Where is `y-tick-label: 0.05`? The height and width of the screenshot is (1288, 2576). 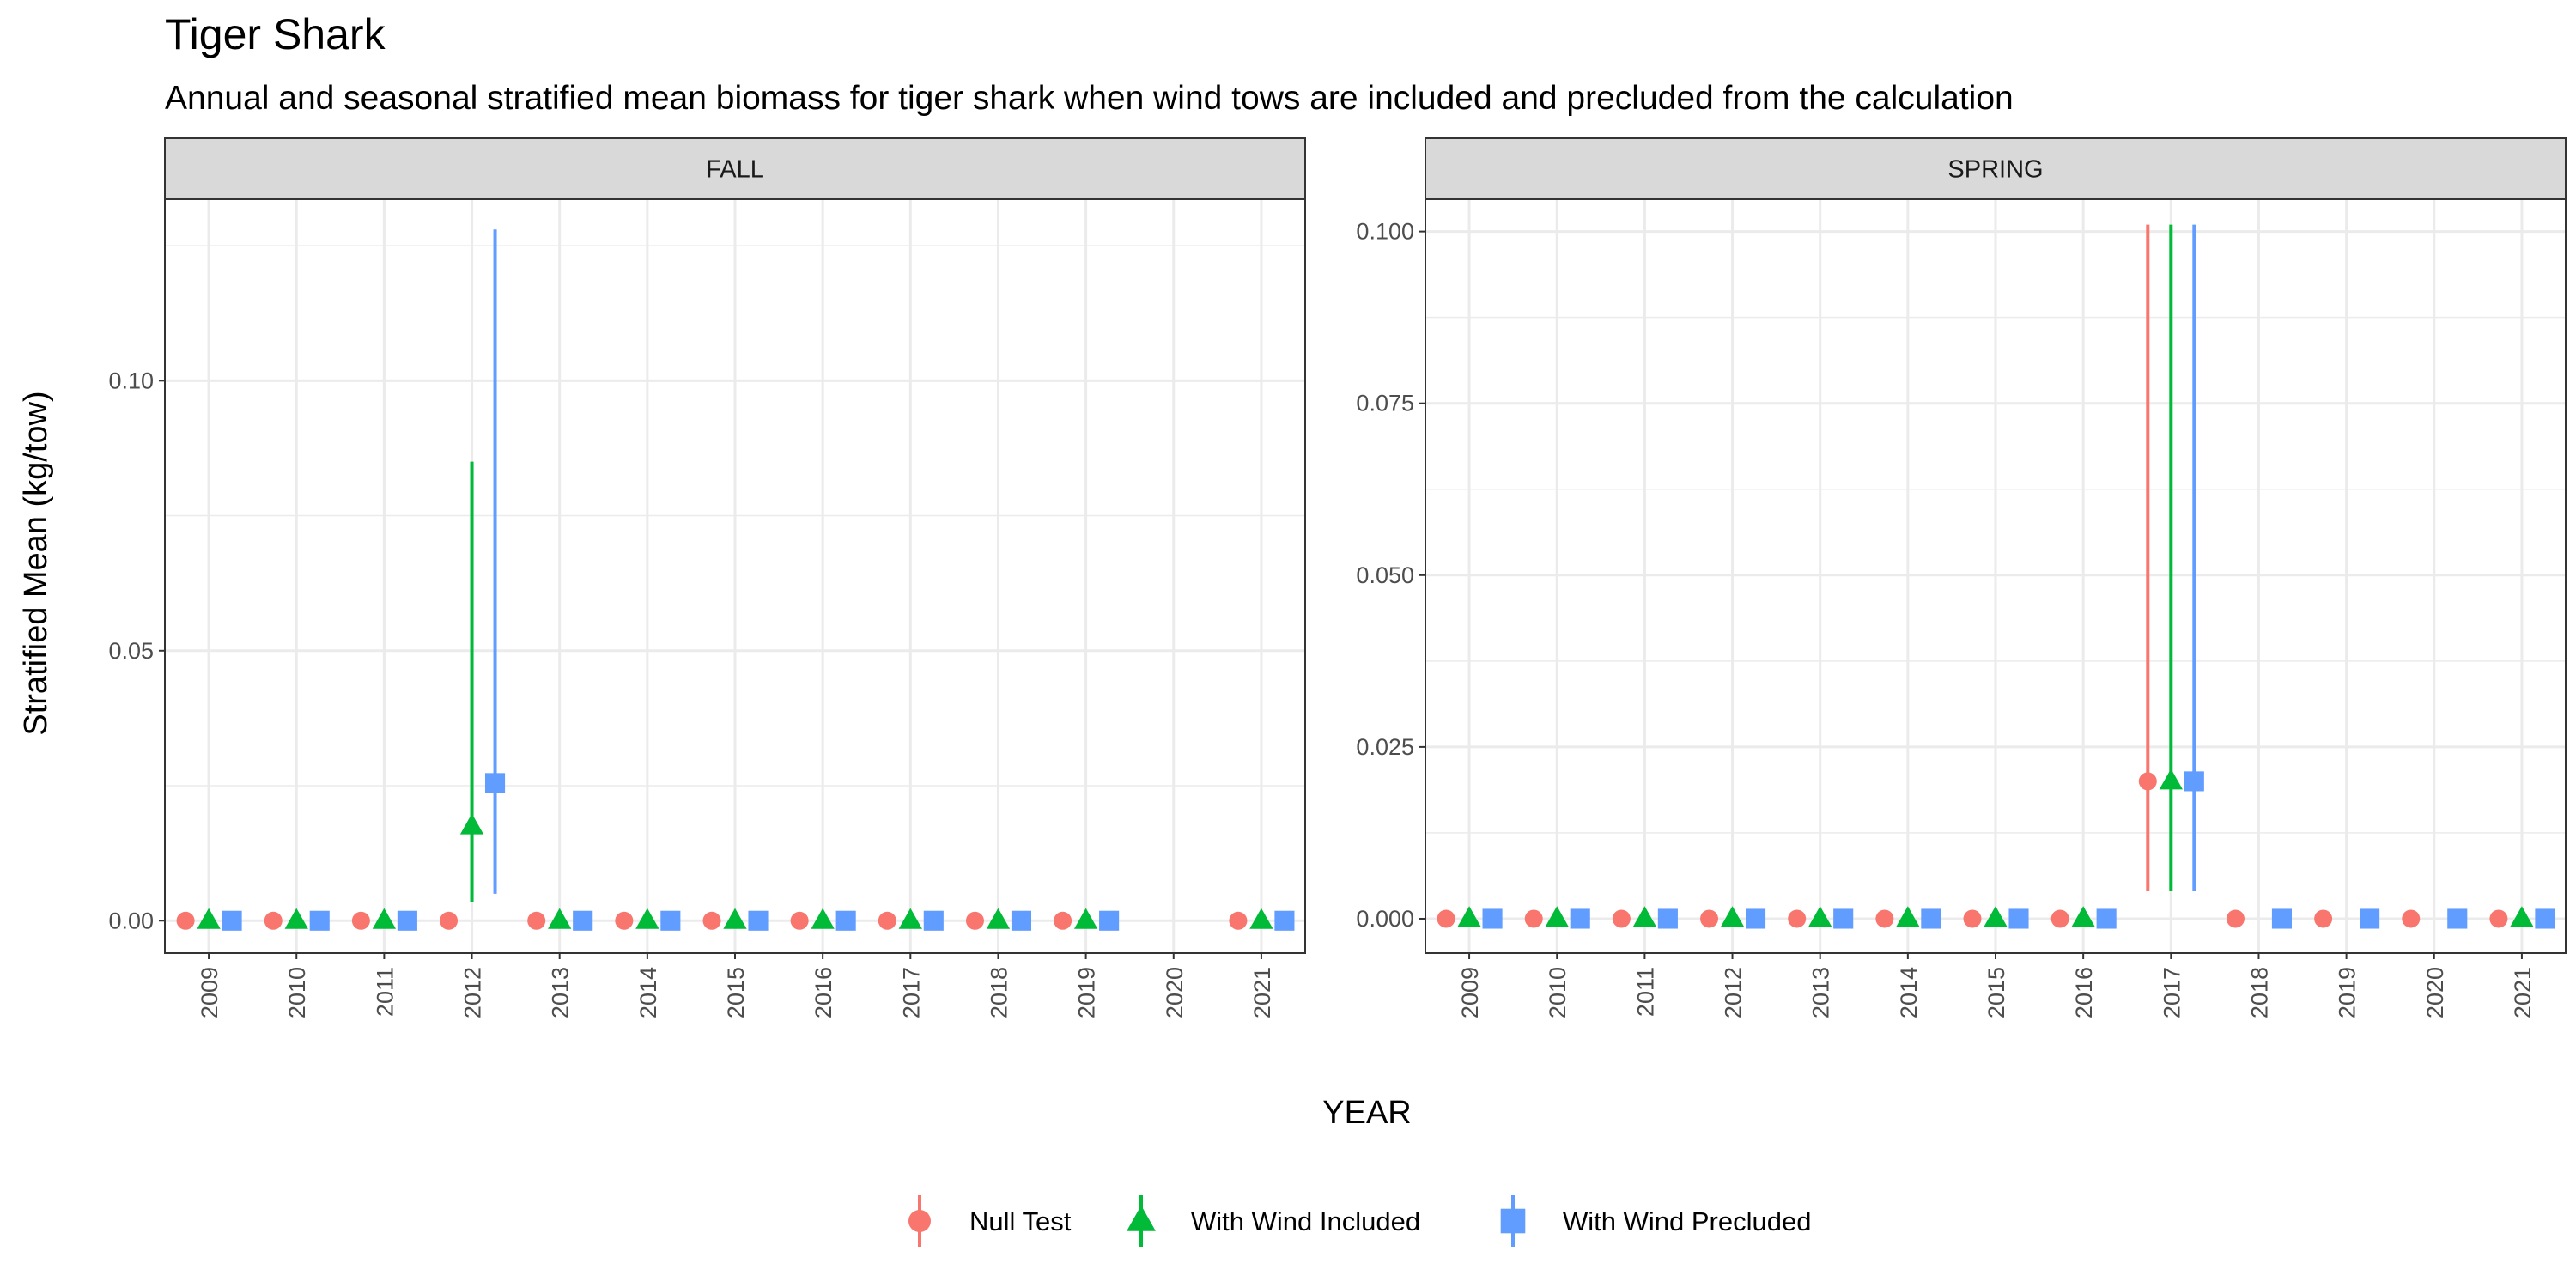
y-tick-label: 0.05 is located at coordinates (131, 651).